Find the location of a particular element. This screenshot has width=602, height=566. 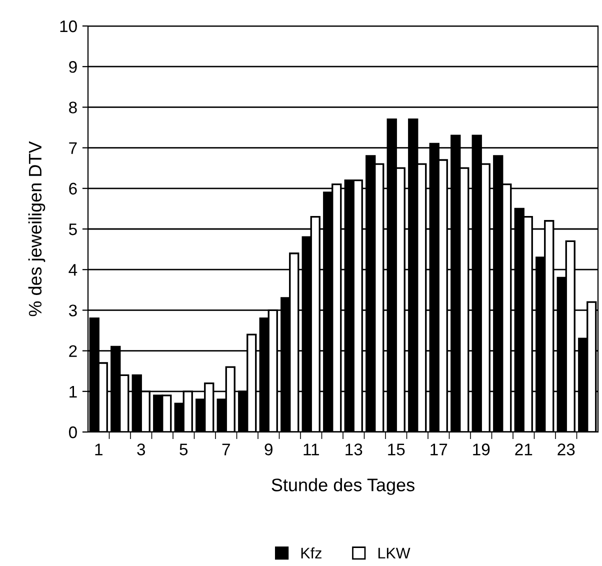

x-tick-label: 21 is located at coordinates (523, 450).